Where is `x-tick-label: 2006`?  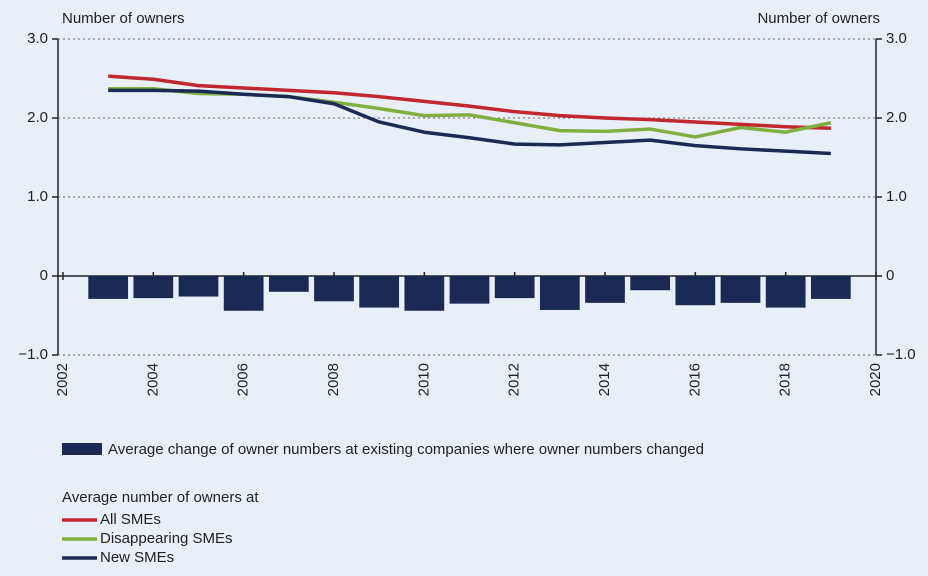 x-tick-label: 2006 is located at coordinates (243, 379).